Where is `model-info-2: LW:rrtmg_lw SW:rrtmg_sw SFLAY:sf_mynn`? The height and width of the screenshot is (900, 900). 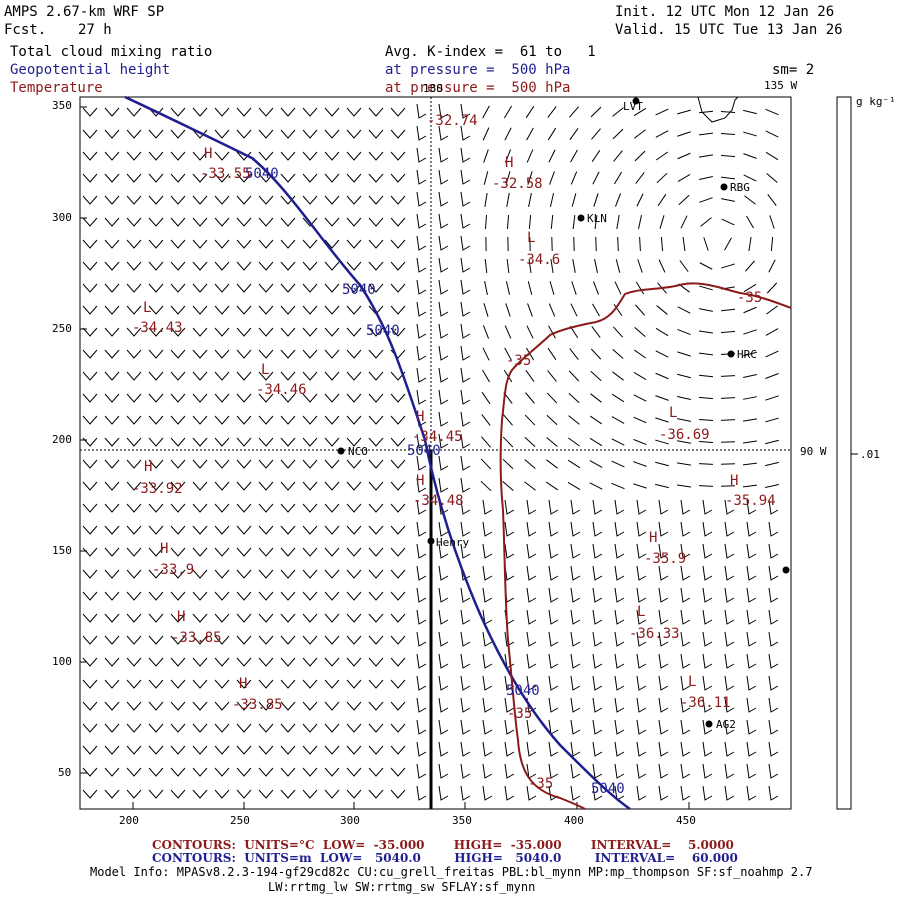 model-info-2: LW:rrtmg_lw SW:rrtmg_sw SFLAY:sf_mynn is located at coordinates (402, 887).